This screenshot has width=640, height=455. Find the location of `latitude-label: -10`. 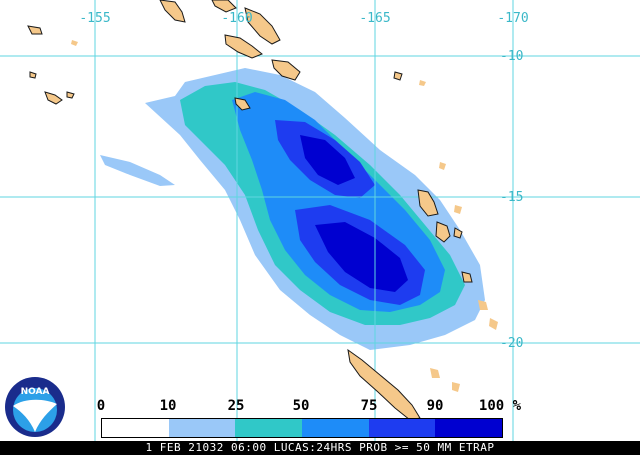

latitude-label: -10 is located at coordinates (511, 56).